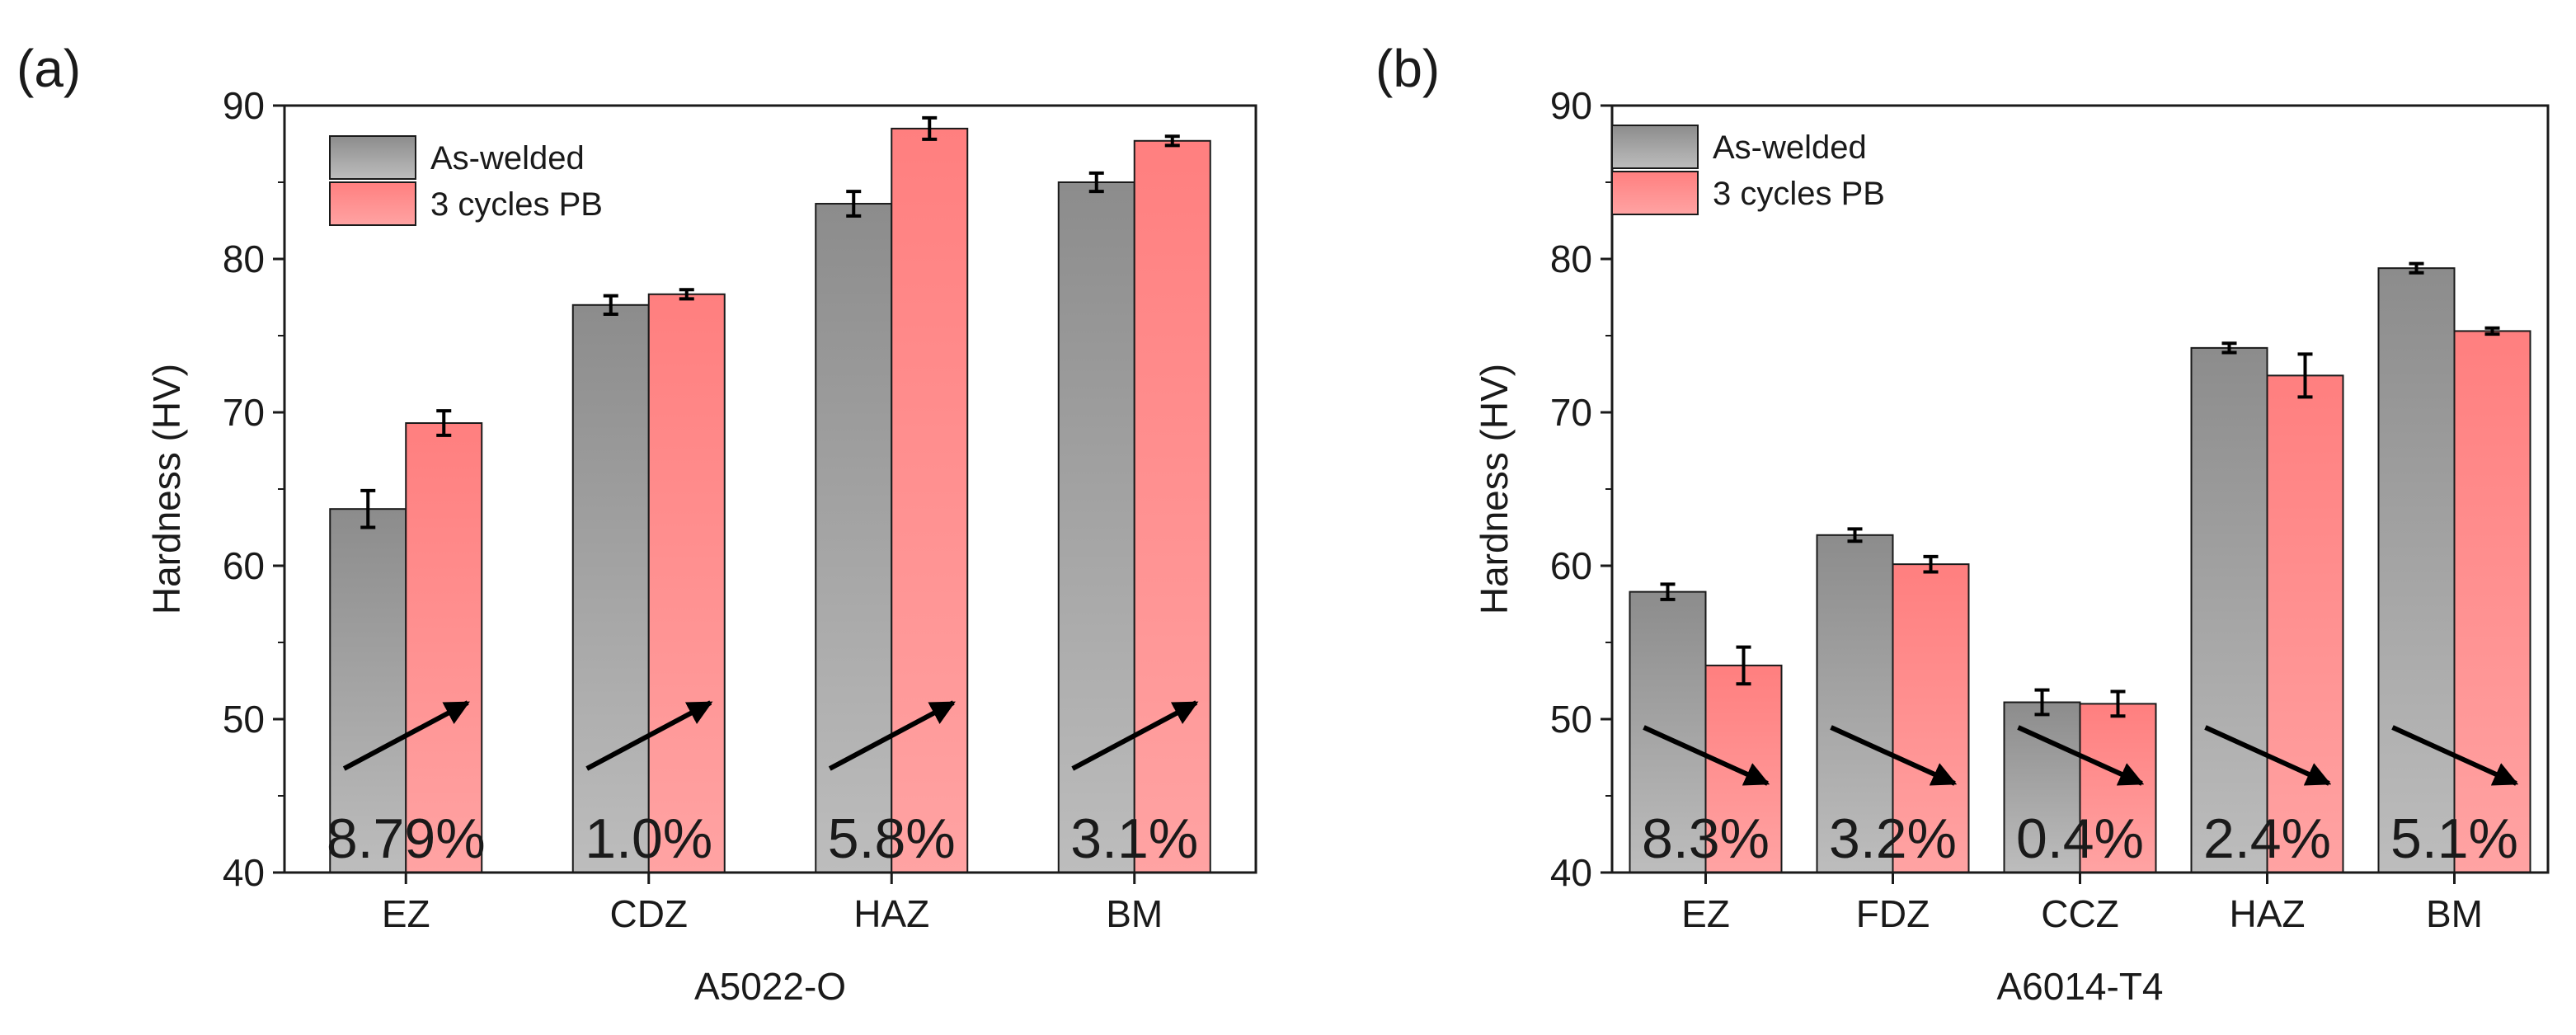 This screenshot has height=1035, width=2576. Describe the element at coordinates (1893, 839) in the screenshot. I see `change-percent-fdz: 3.2%` at that location.